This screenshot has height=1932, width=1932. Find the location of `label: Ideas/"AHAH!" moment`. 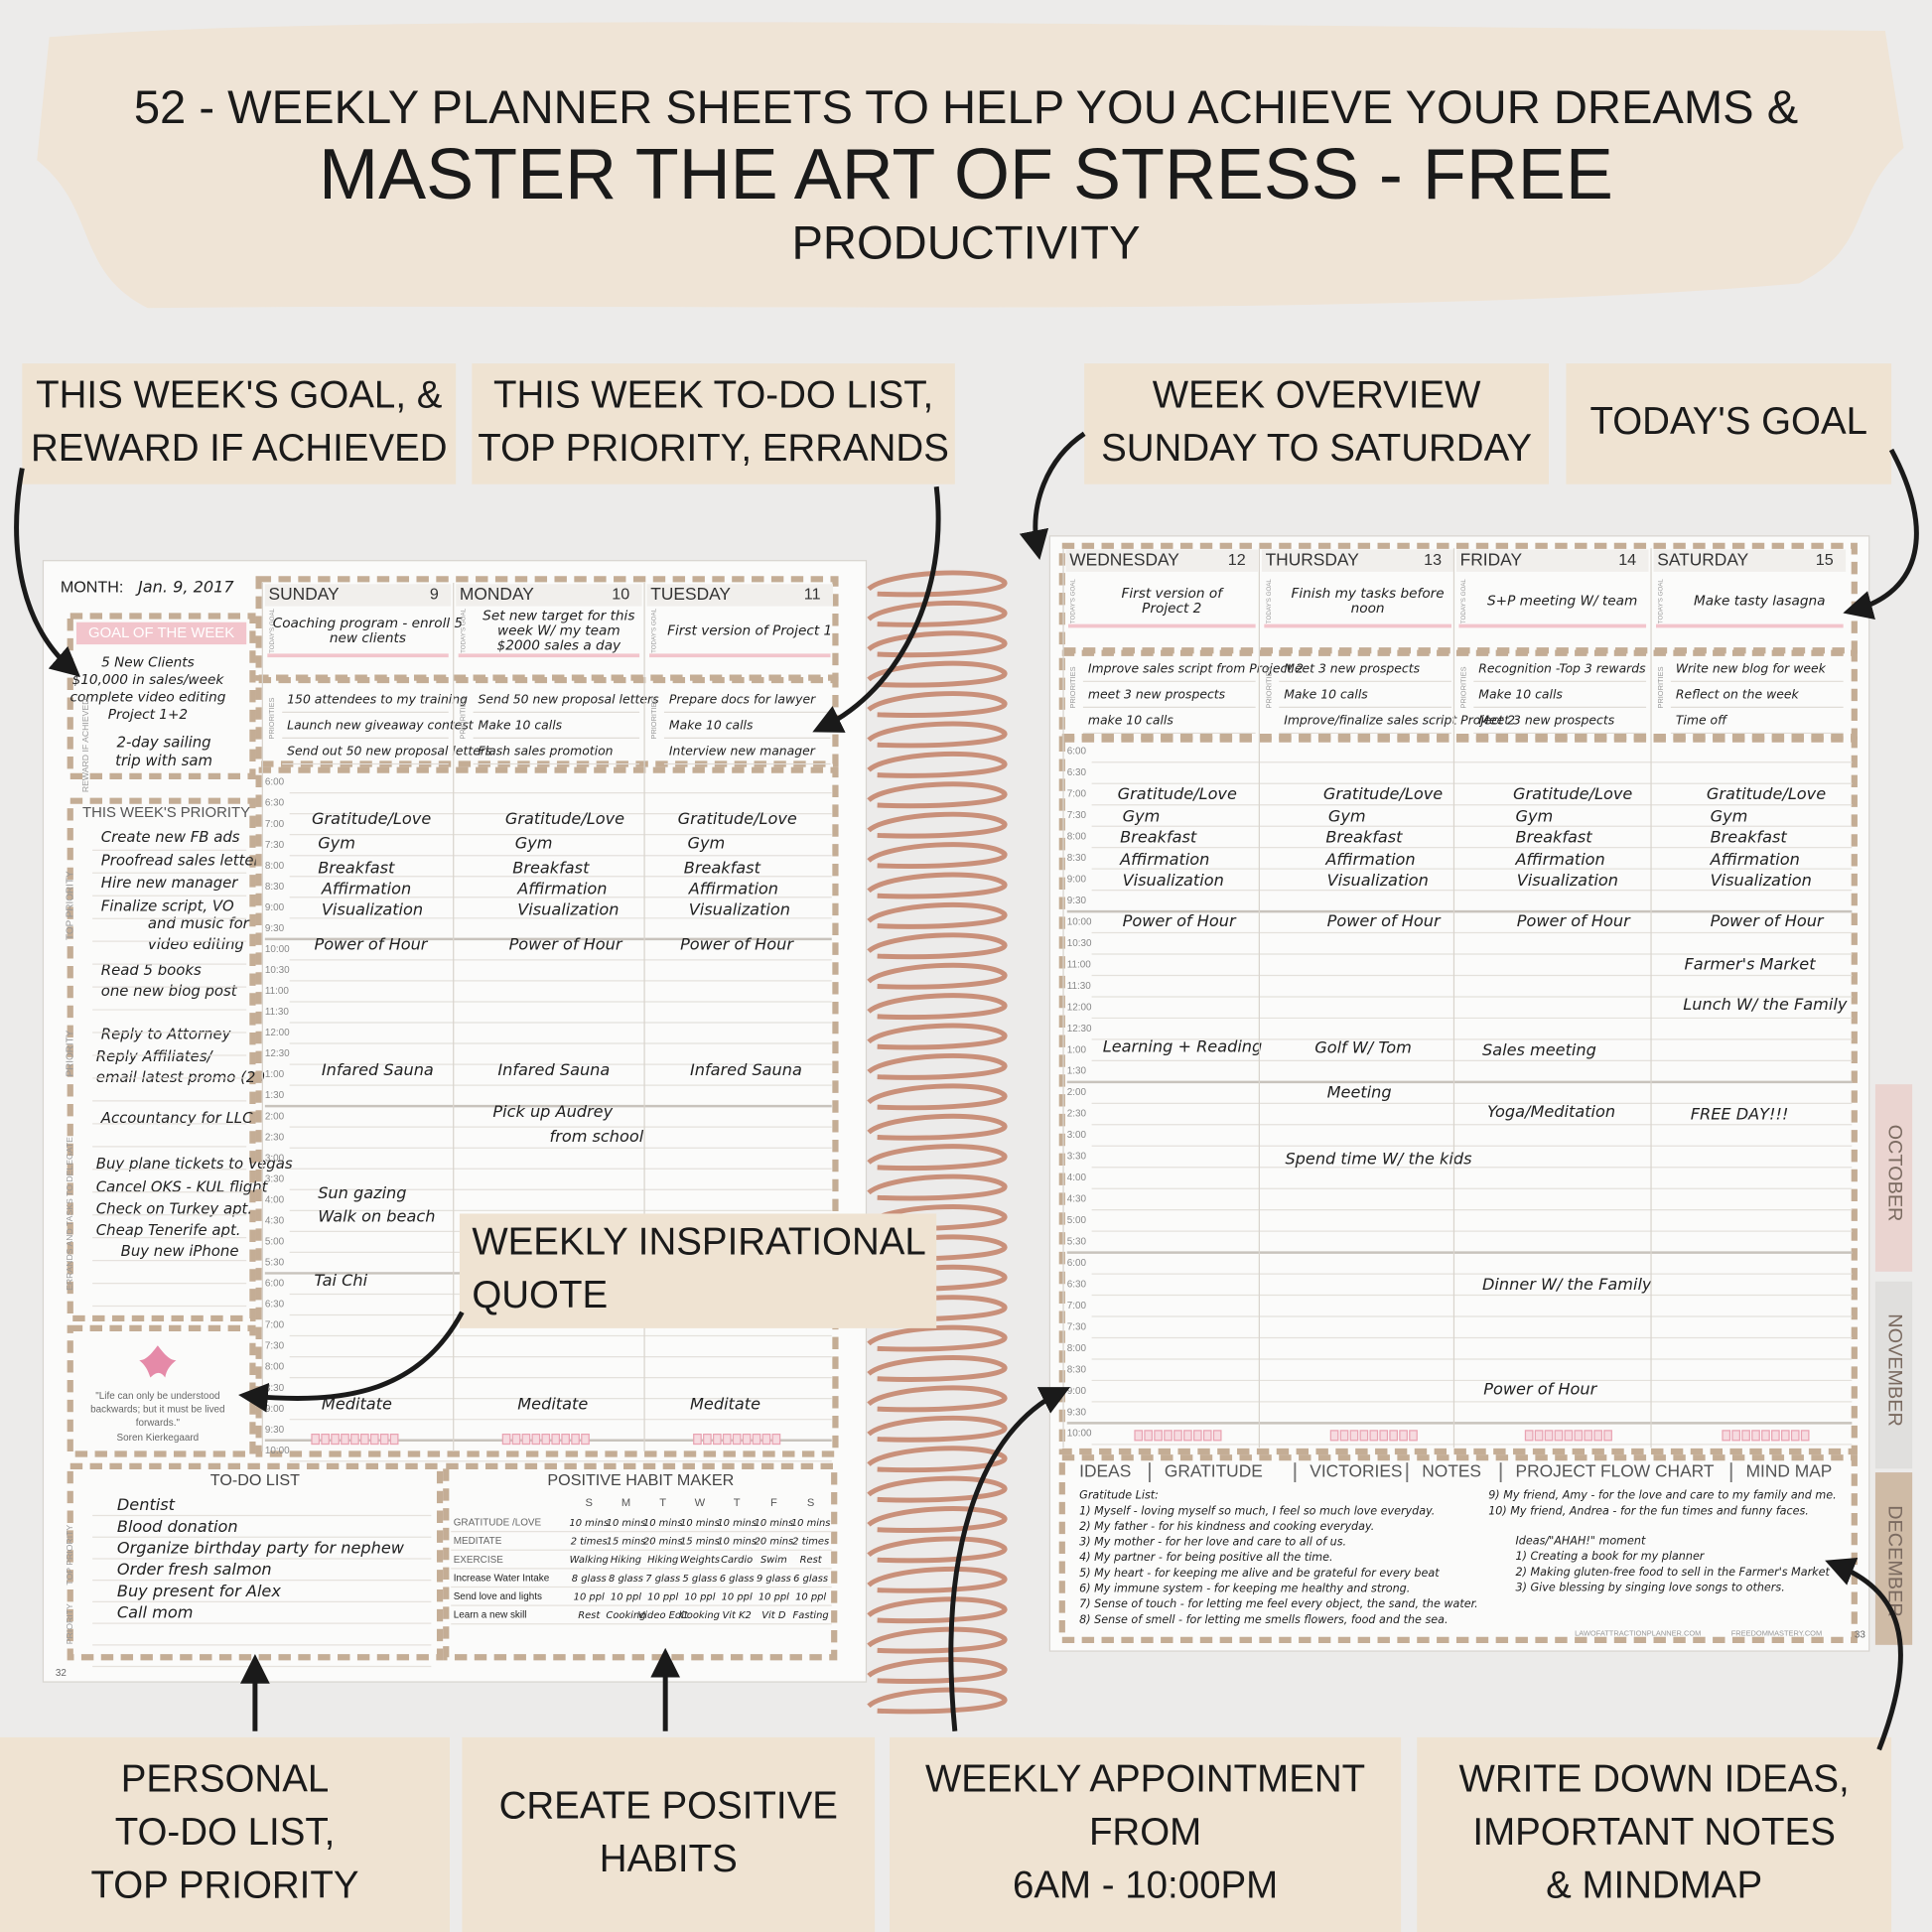

label: Ideas/"AHAH!" moment is located at coordinates (1581, 1541).